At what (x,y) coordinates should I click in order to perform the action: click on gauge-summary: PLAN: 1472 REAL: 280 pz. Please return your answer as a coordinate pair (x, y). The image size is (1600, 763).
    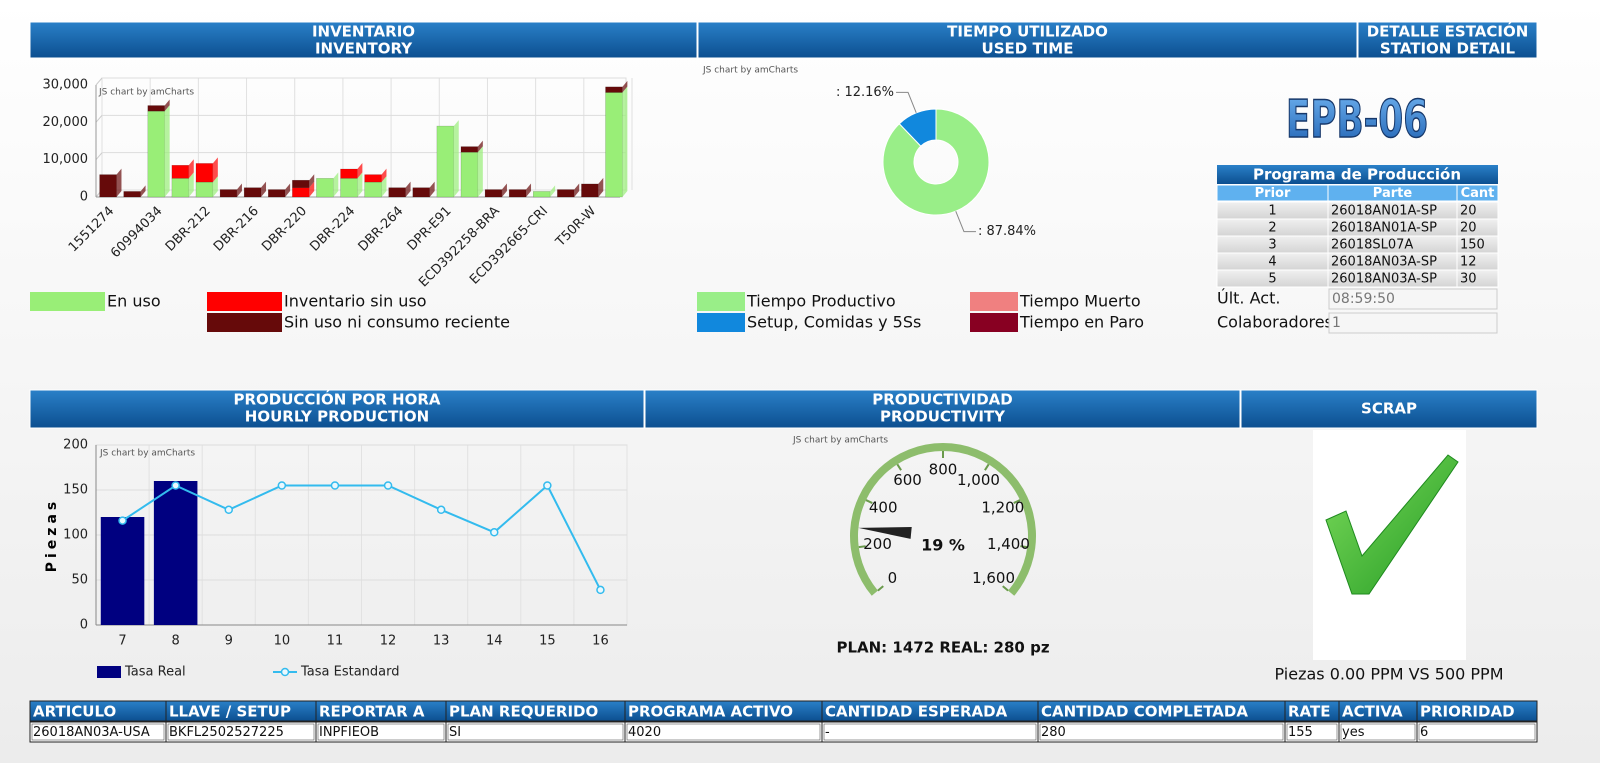
    Looking at the image, I should click on (942, 648).